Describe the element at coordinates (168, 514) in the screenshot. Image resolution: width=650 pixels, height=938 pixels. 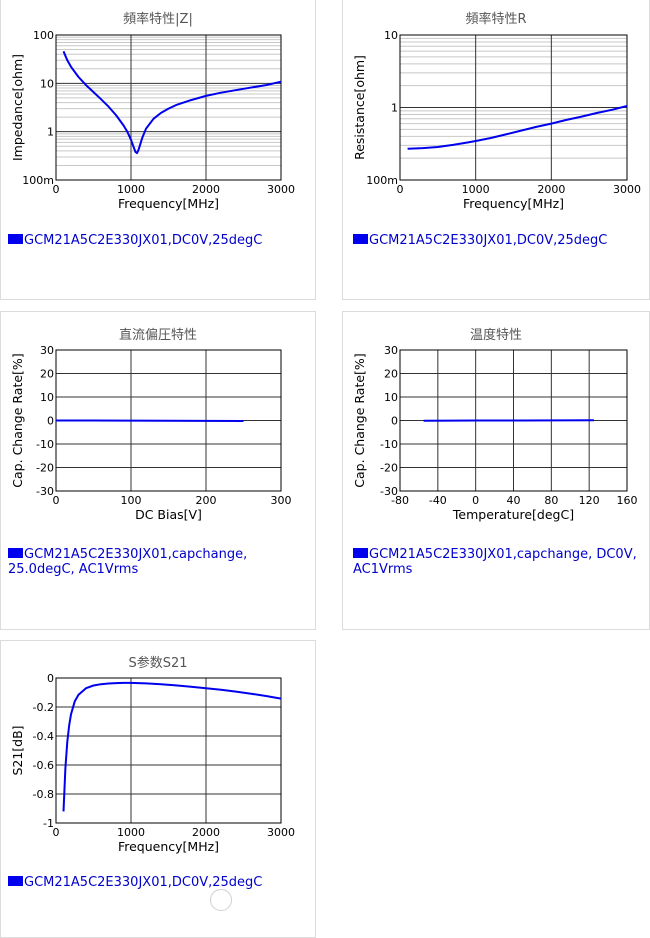
I see `x-axis-label: DC Bias[V]` at that location.